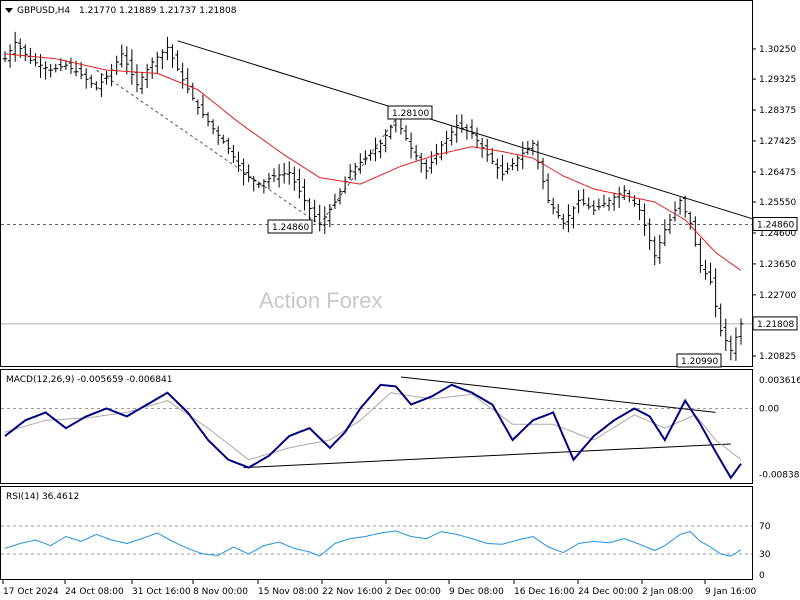 The height and width of the screenshot is (600, 800). I want to click on macd-y-tick-label: 0.00, so click(769, 409).